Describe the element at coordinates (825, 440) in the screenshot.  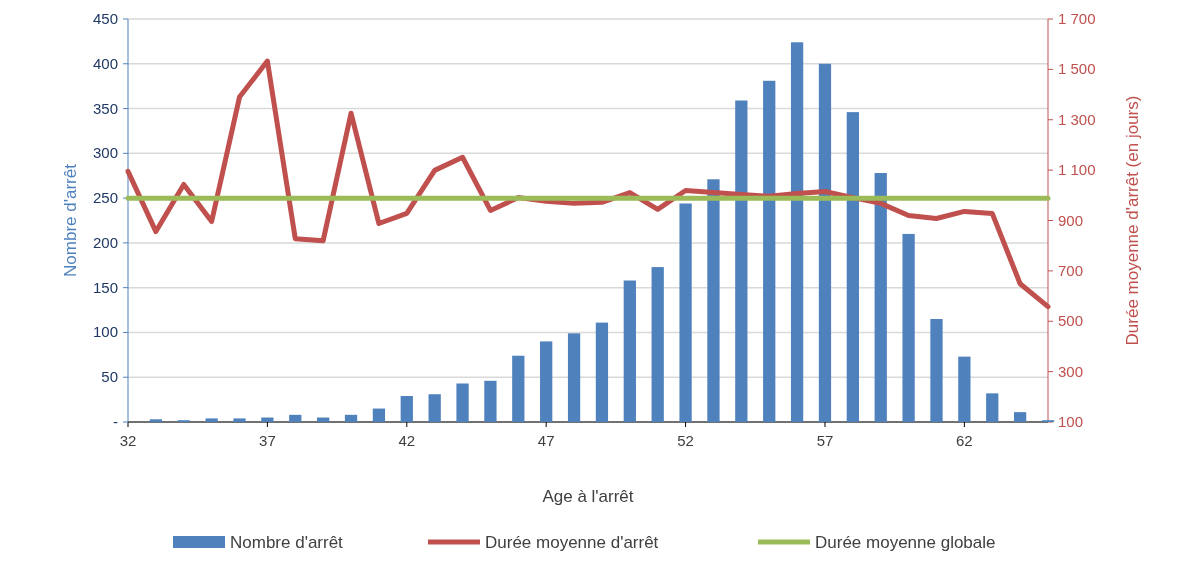
I see `x-tick-label: 57` at that location.